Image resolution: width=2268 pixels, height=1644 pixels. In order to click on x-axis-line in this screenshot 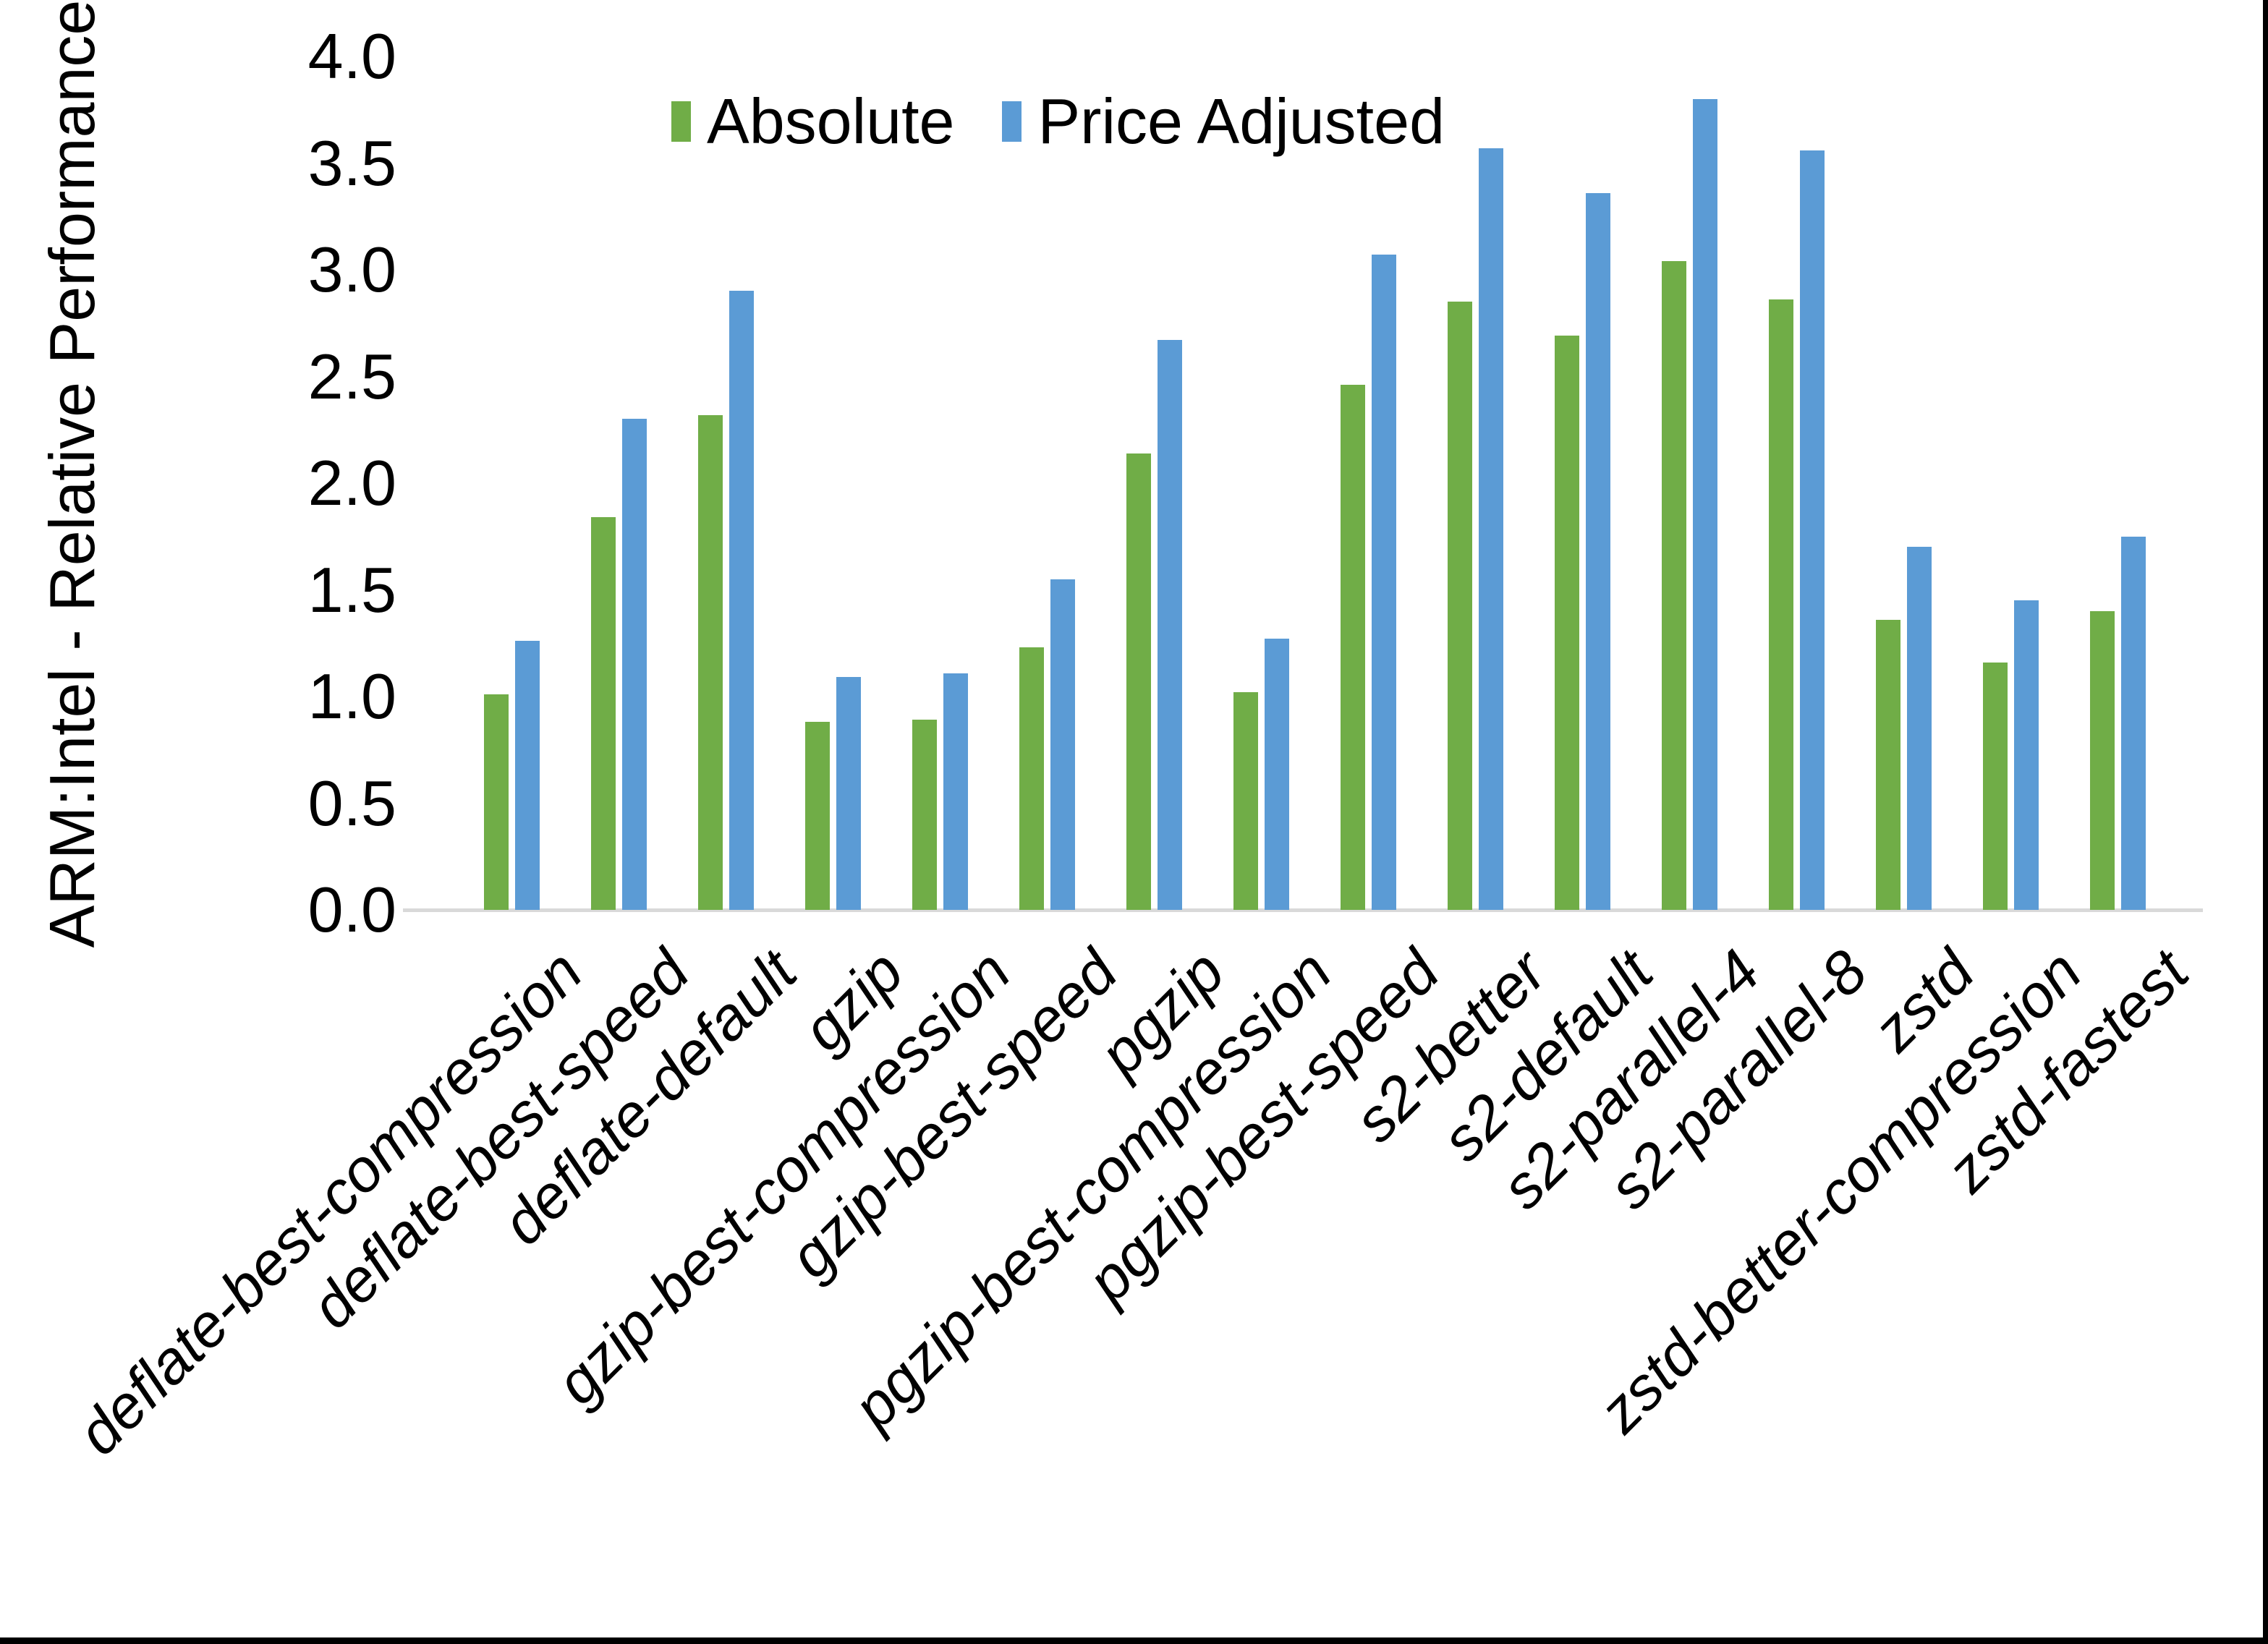, I will do `click(1303, 910)`.